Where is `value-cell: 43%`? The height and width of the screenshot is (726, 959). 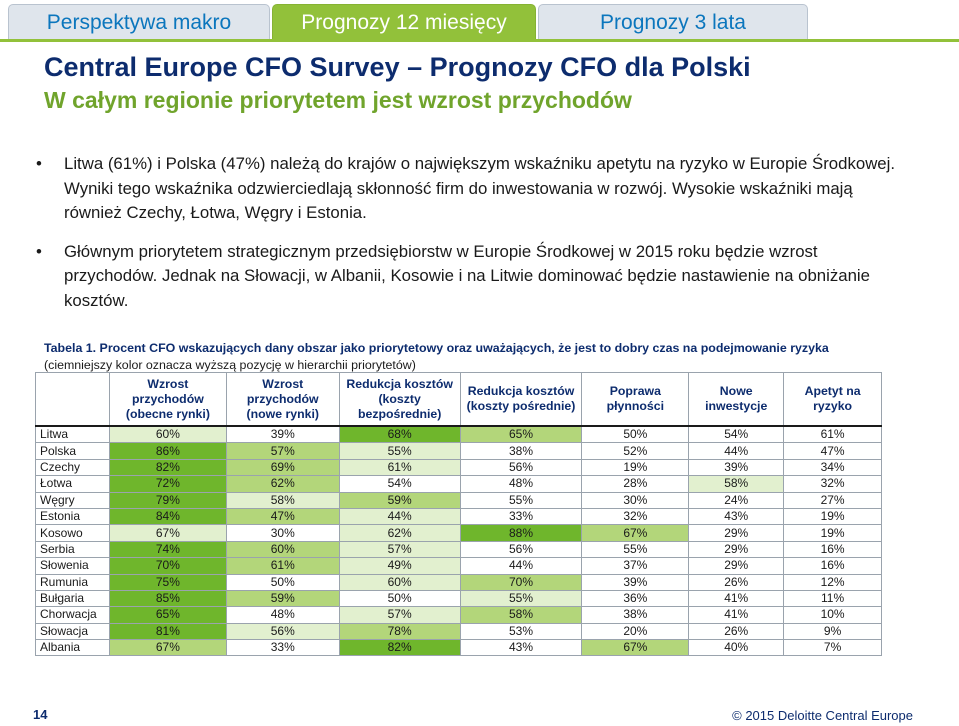 value-cell: 43% is located at coordinates (521, 648).